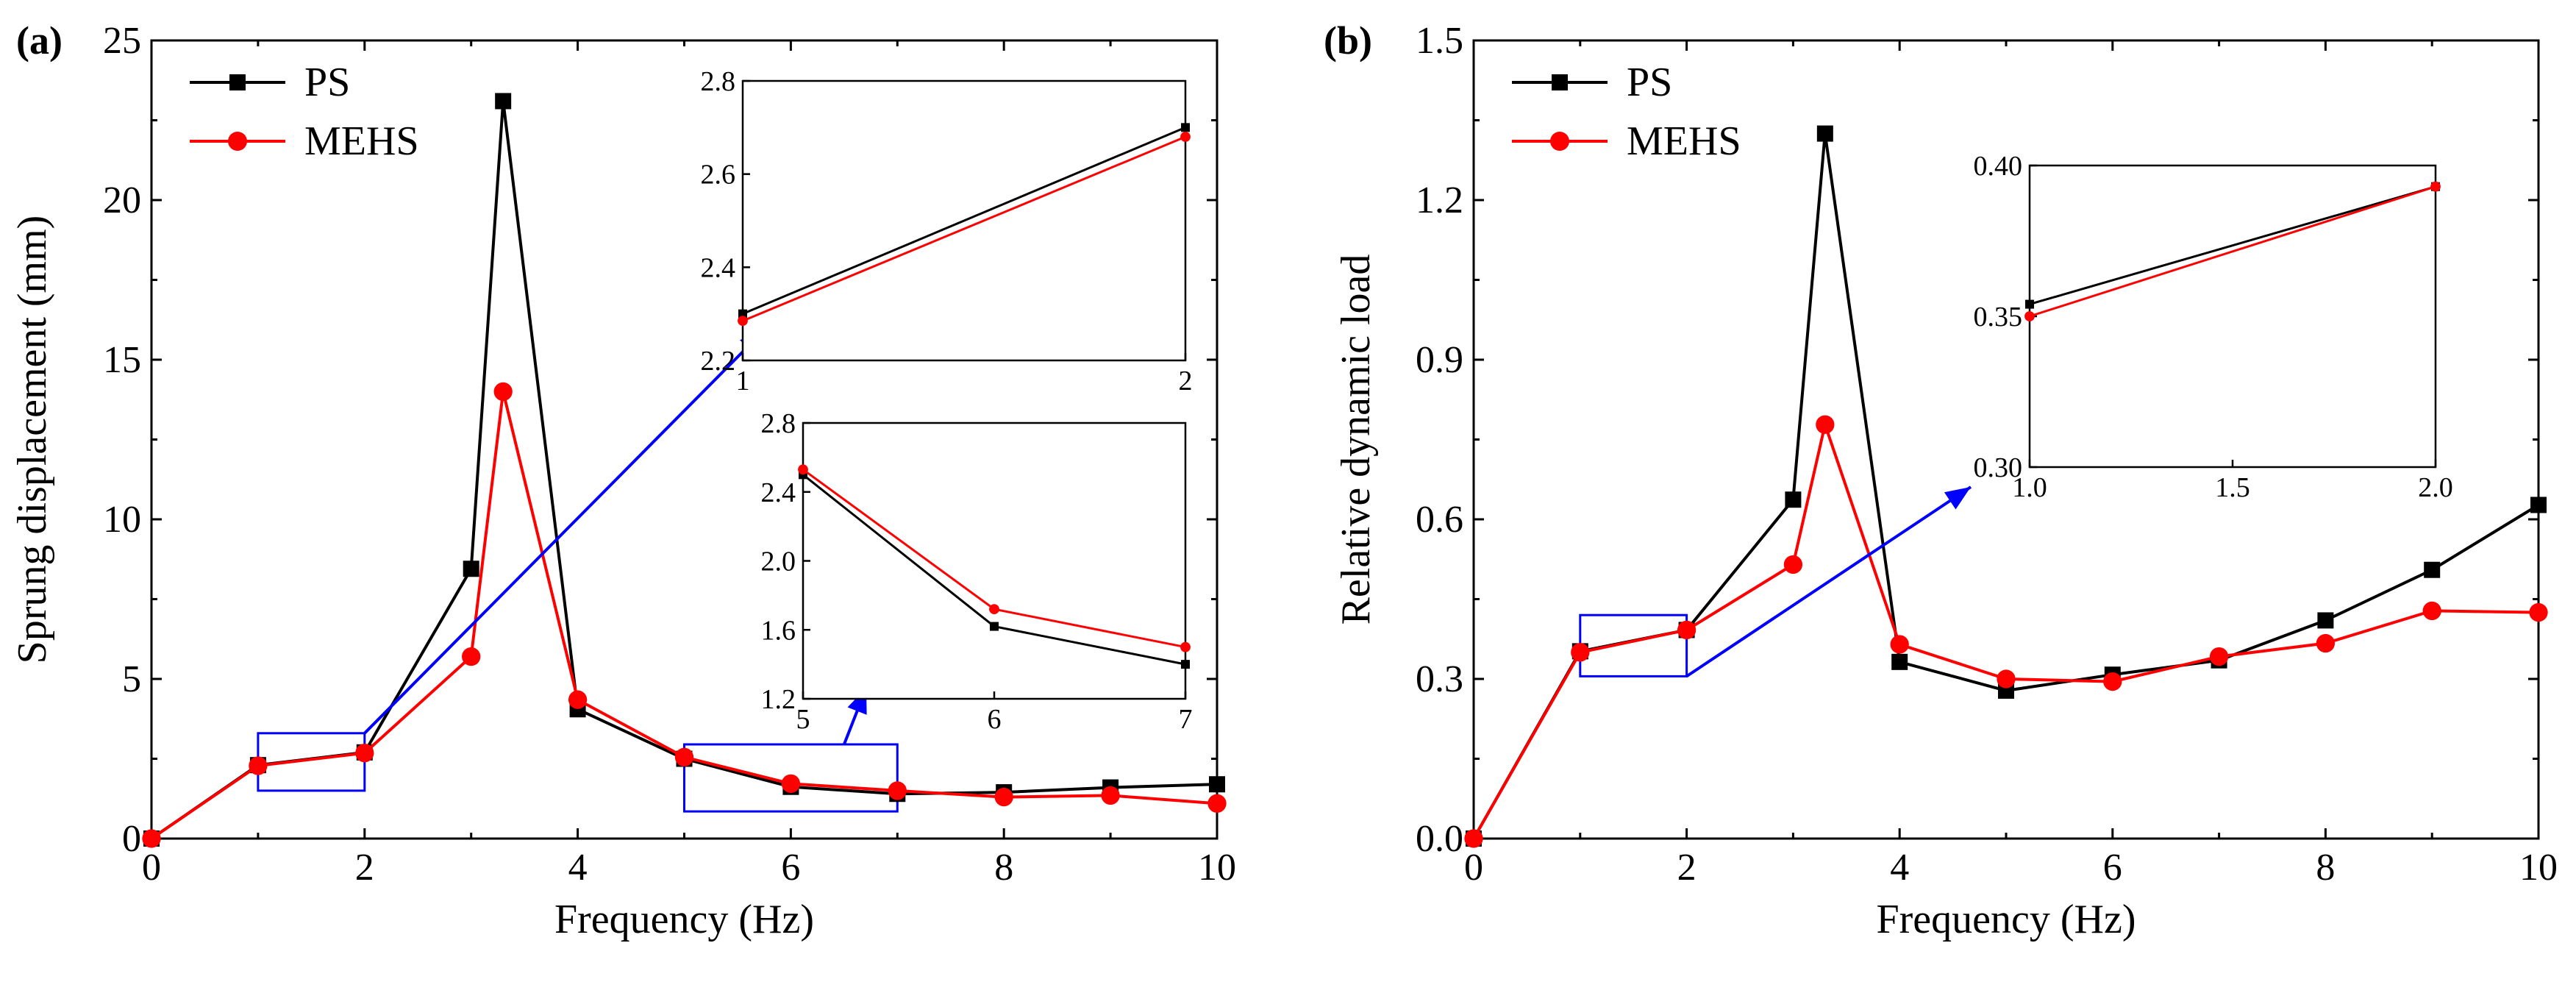 The height and width of the screenshot is (982, 2576). What do you see at coordinates (39, 41) in the screenshot?
I see `panel-label: (a)` at bounding box center [39, 41].